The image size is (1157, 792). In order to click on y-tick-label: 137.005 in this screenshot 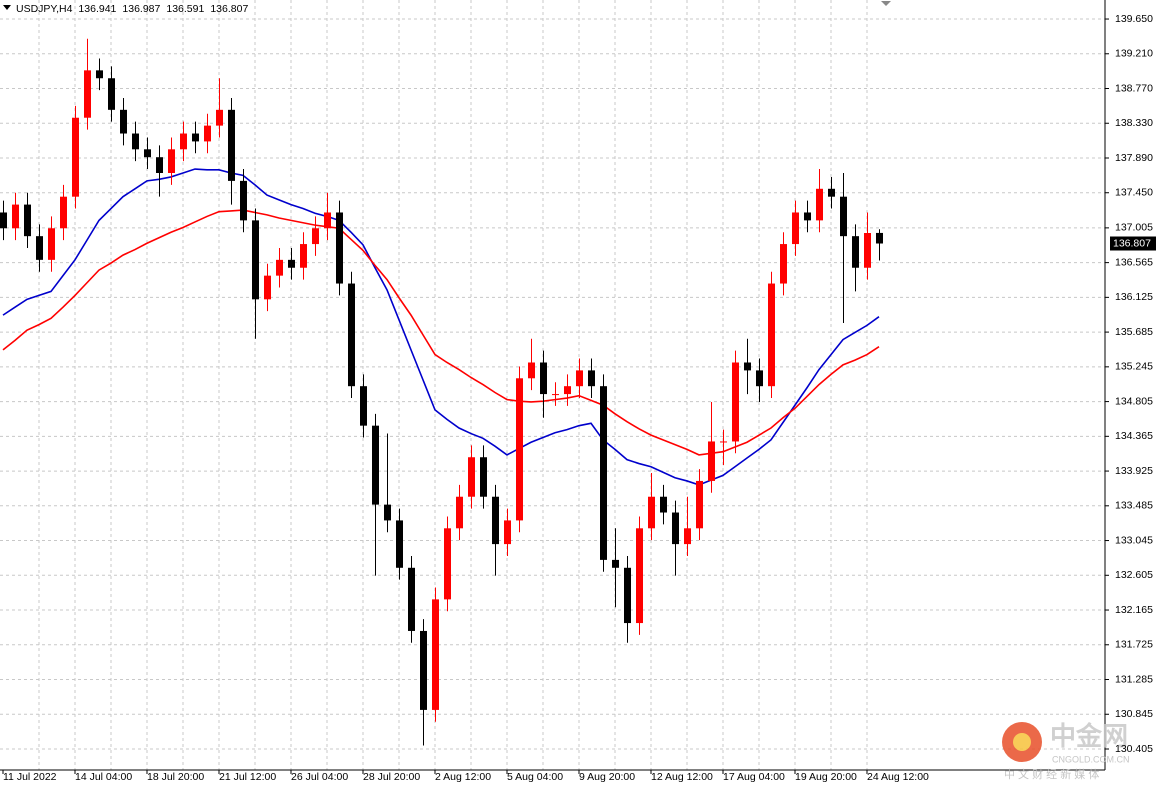, I will do `click(1134, 228)`.